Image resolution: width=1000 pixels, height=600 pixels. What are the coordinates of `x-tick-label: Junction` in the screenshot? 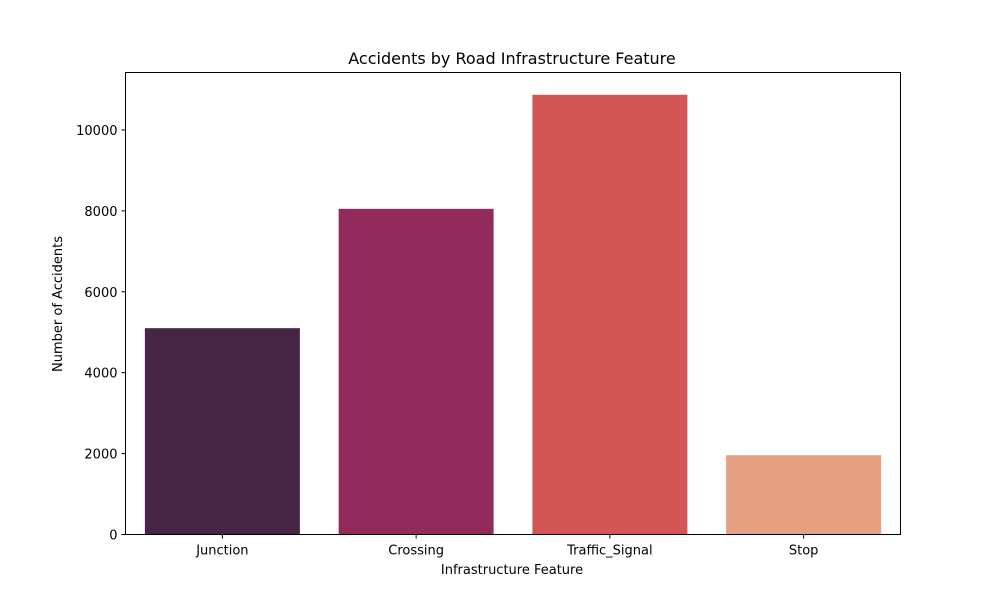 It's located at (221, 551).